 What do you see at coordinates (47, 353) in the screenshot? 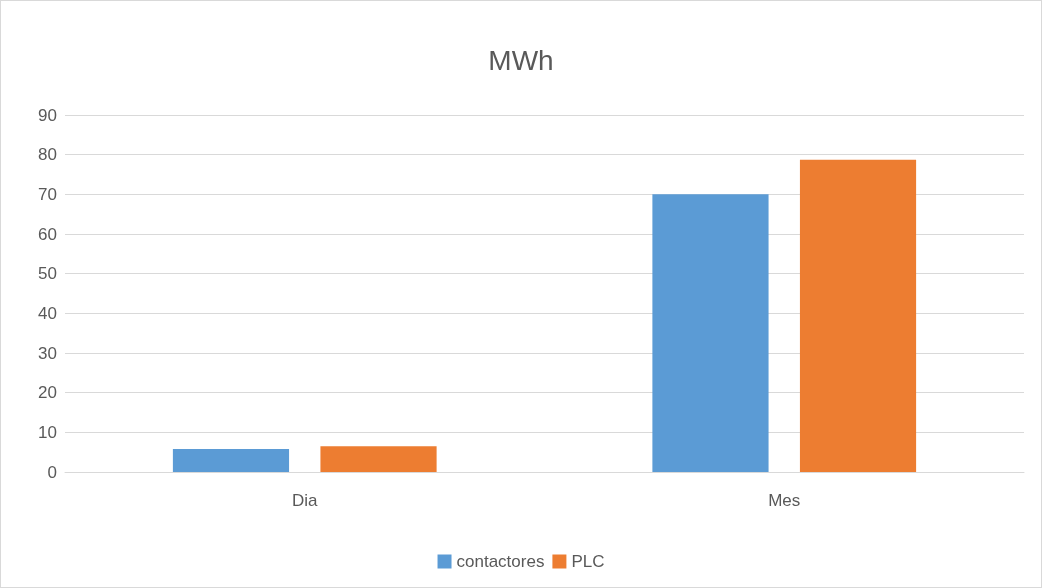
I see `y-tick-label: 30` at bounding box center [47, 353].